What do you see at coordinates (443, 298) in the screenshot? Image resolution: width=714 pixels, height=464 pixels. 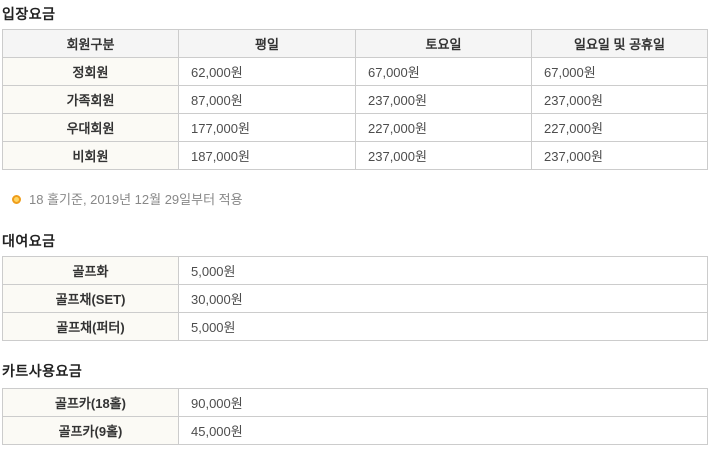 I see `fee-value: 30,000원` at bounding box center [443, 298].